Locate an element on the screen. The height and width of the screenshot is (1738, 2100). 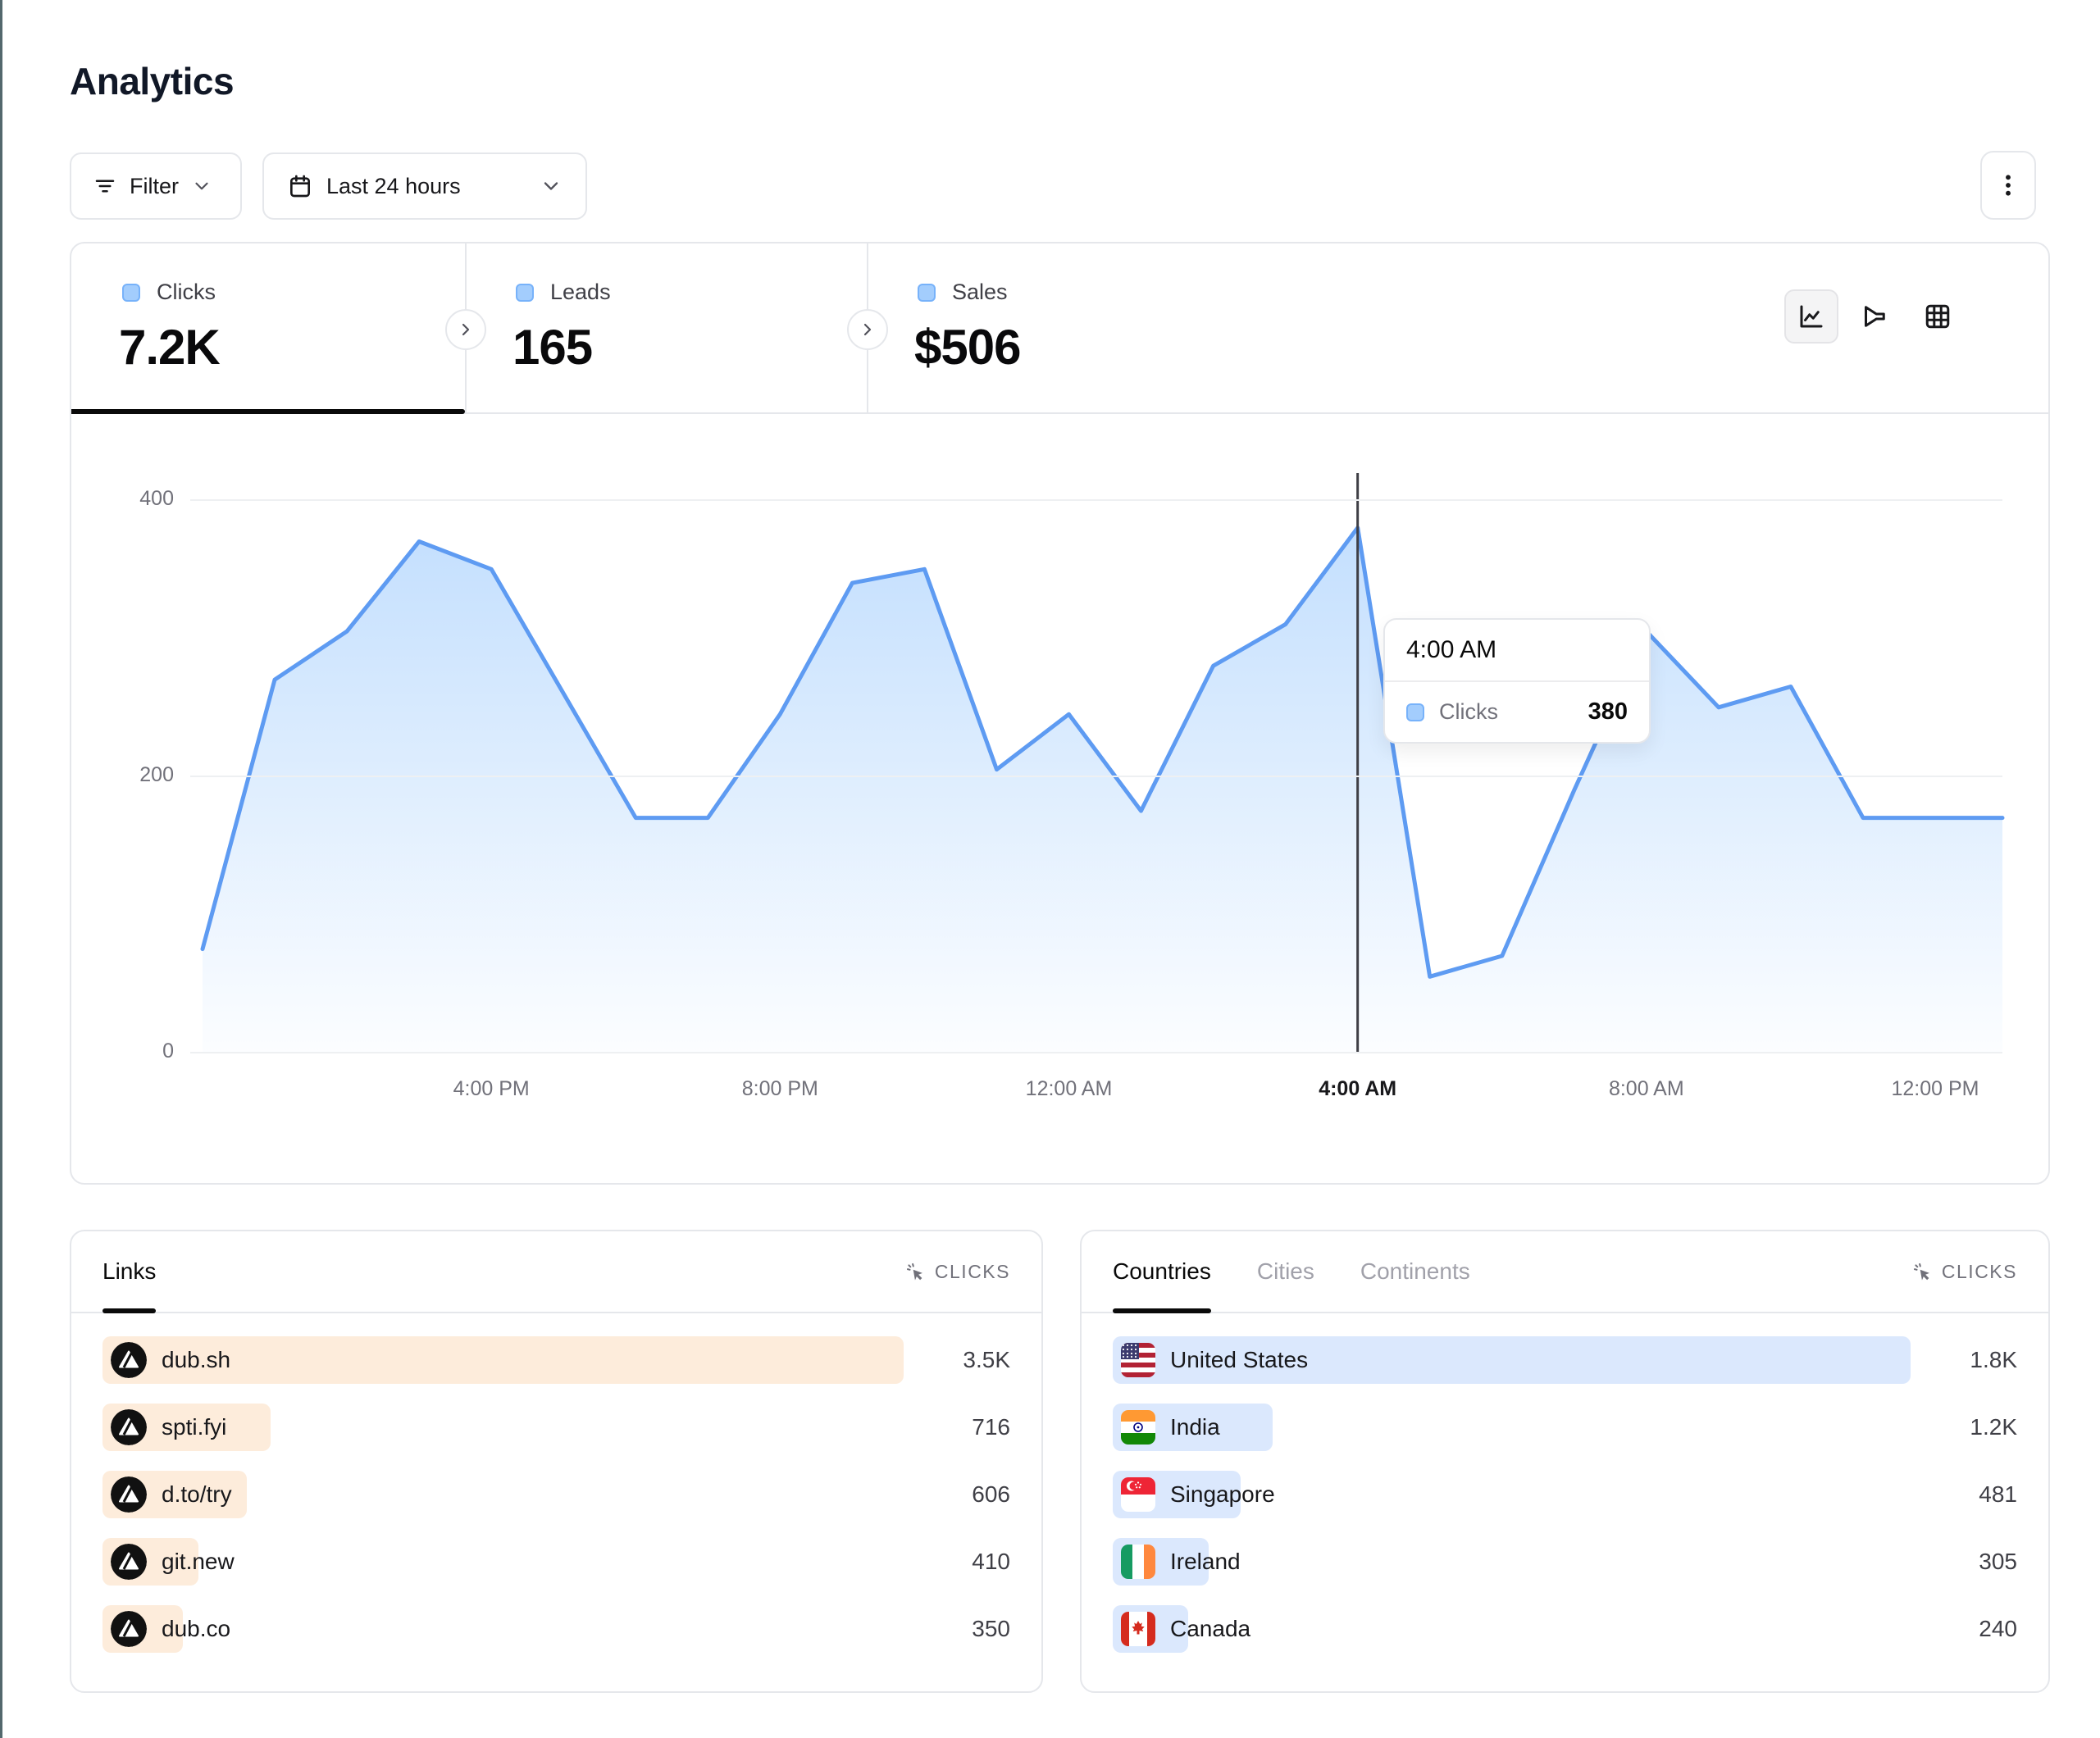
countries-tab-label: Countries is located at coordinates (1162, 1271).